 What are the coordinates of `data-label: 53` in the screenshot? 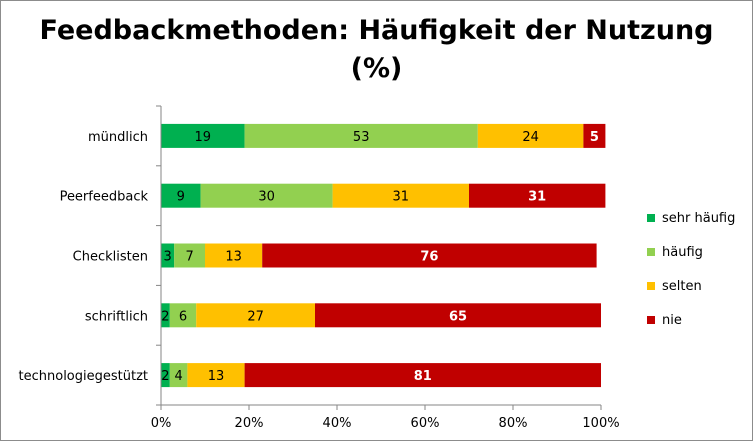 It's located at (361, 137).